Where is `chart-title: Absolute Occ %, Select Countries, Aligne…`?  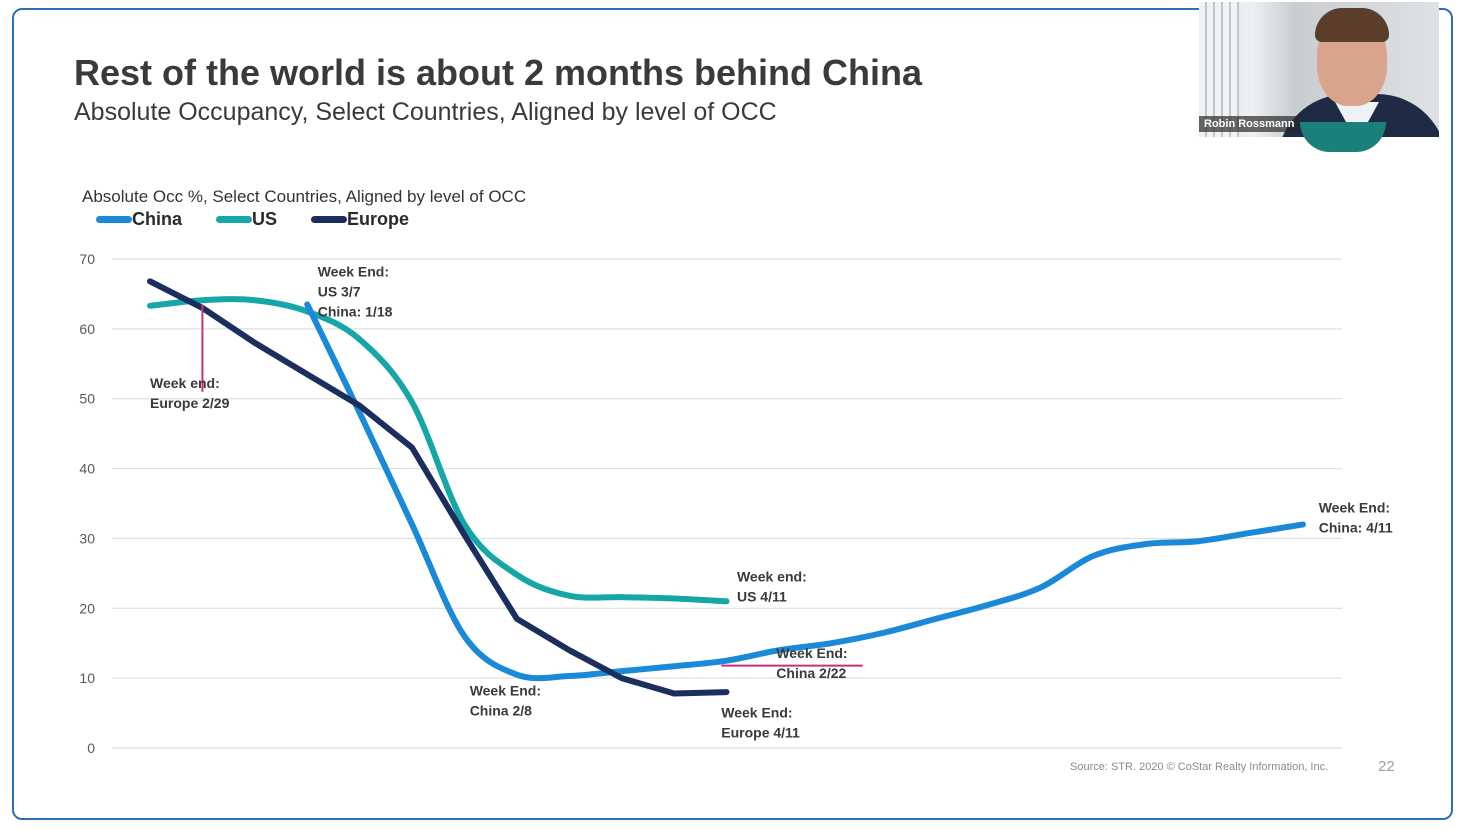
chart-title: Absolute Occ %, Select Countries, Aligne… is located at coordinates (304, 196).